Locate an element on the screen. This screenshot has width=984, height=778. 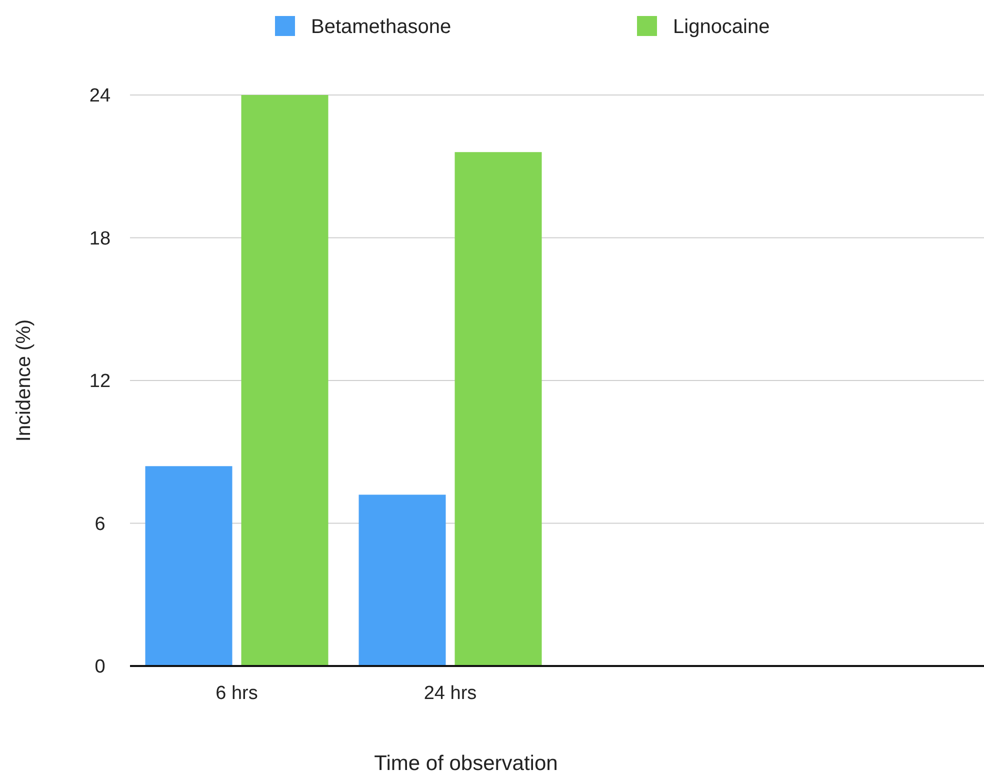
x-axis-title: Time of observation is located at coordinates (466, 763).